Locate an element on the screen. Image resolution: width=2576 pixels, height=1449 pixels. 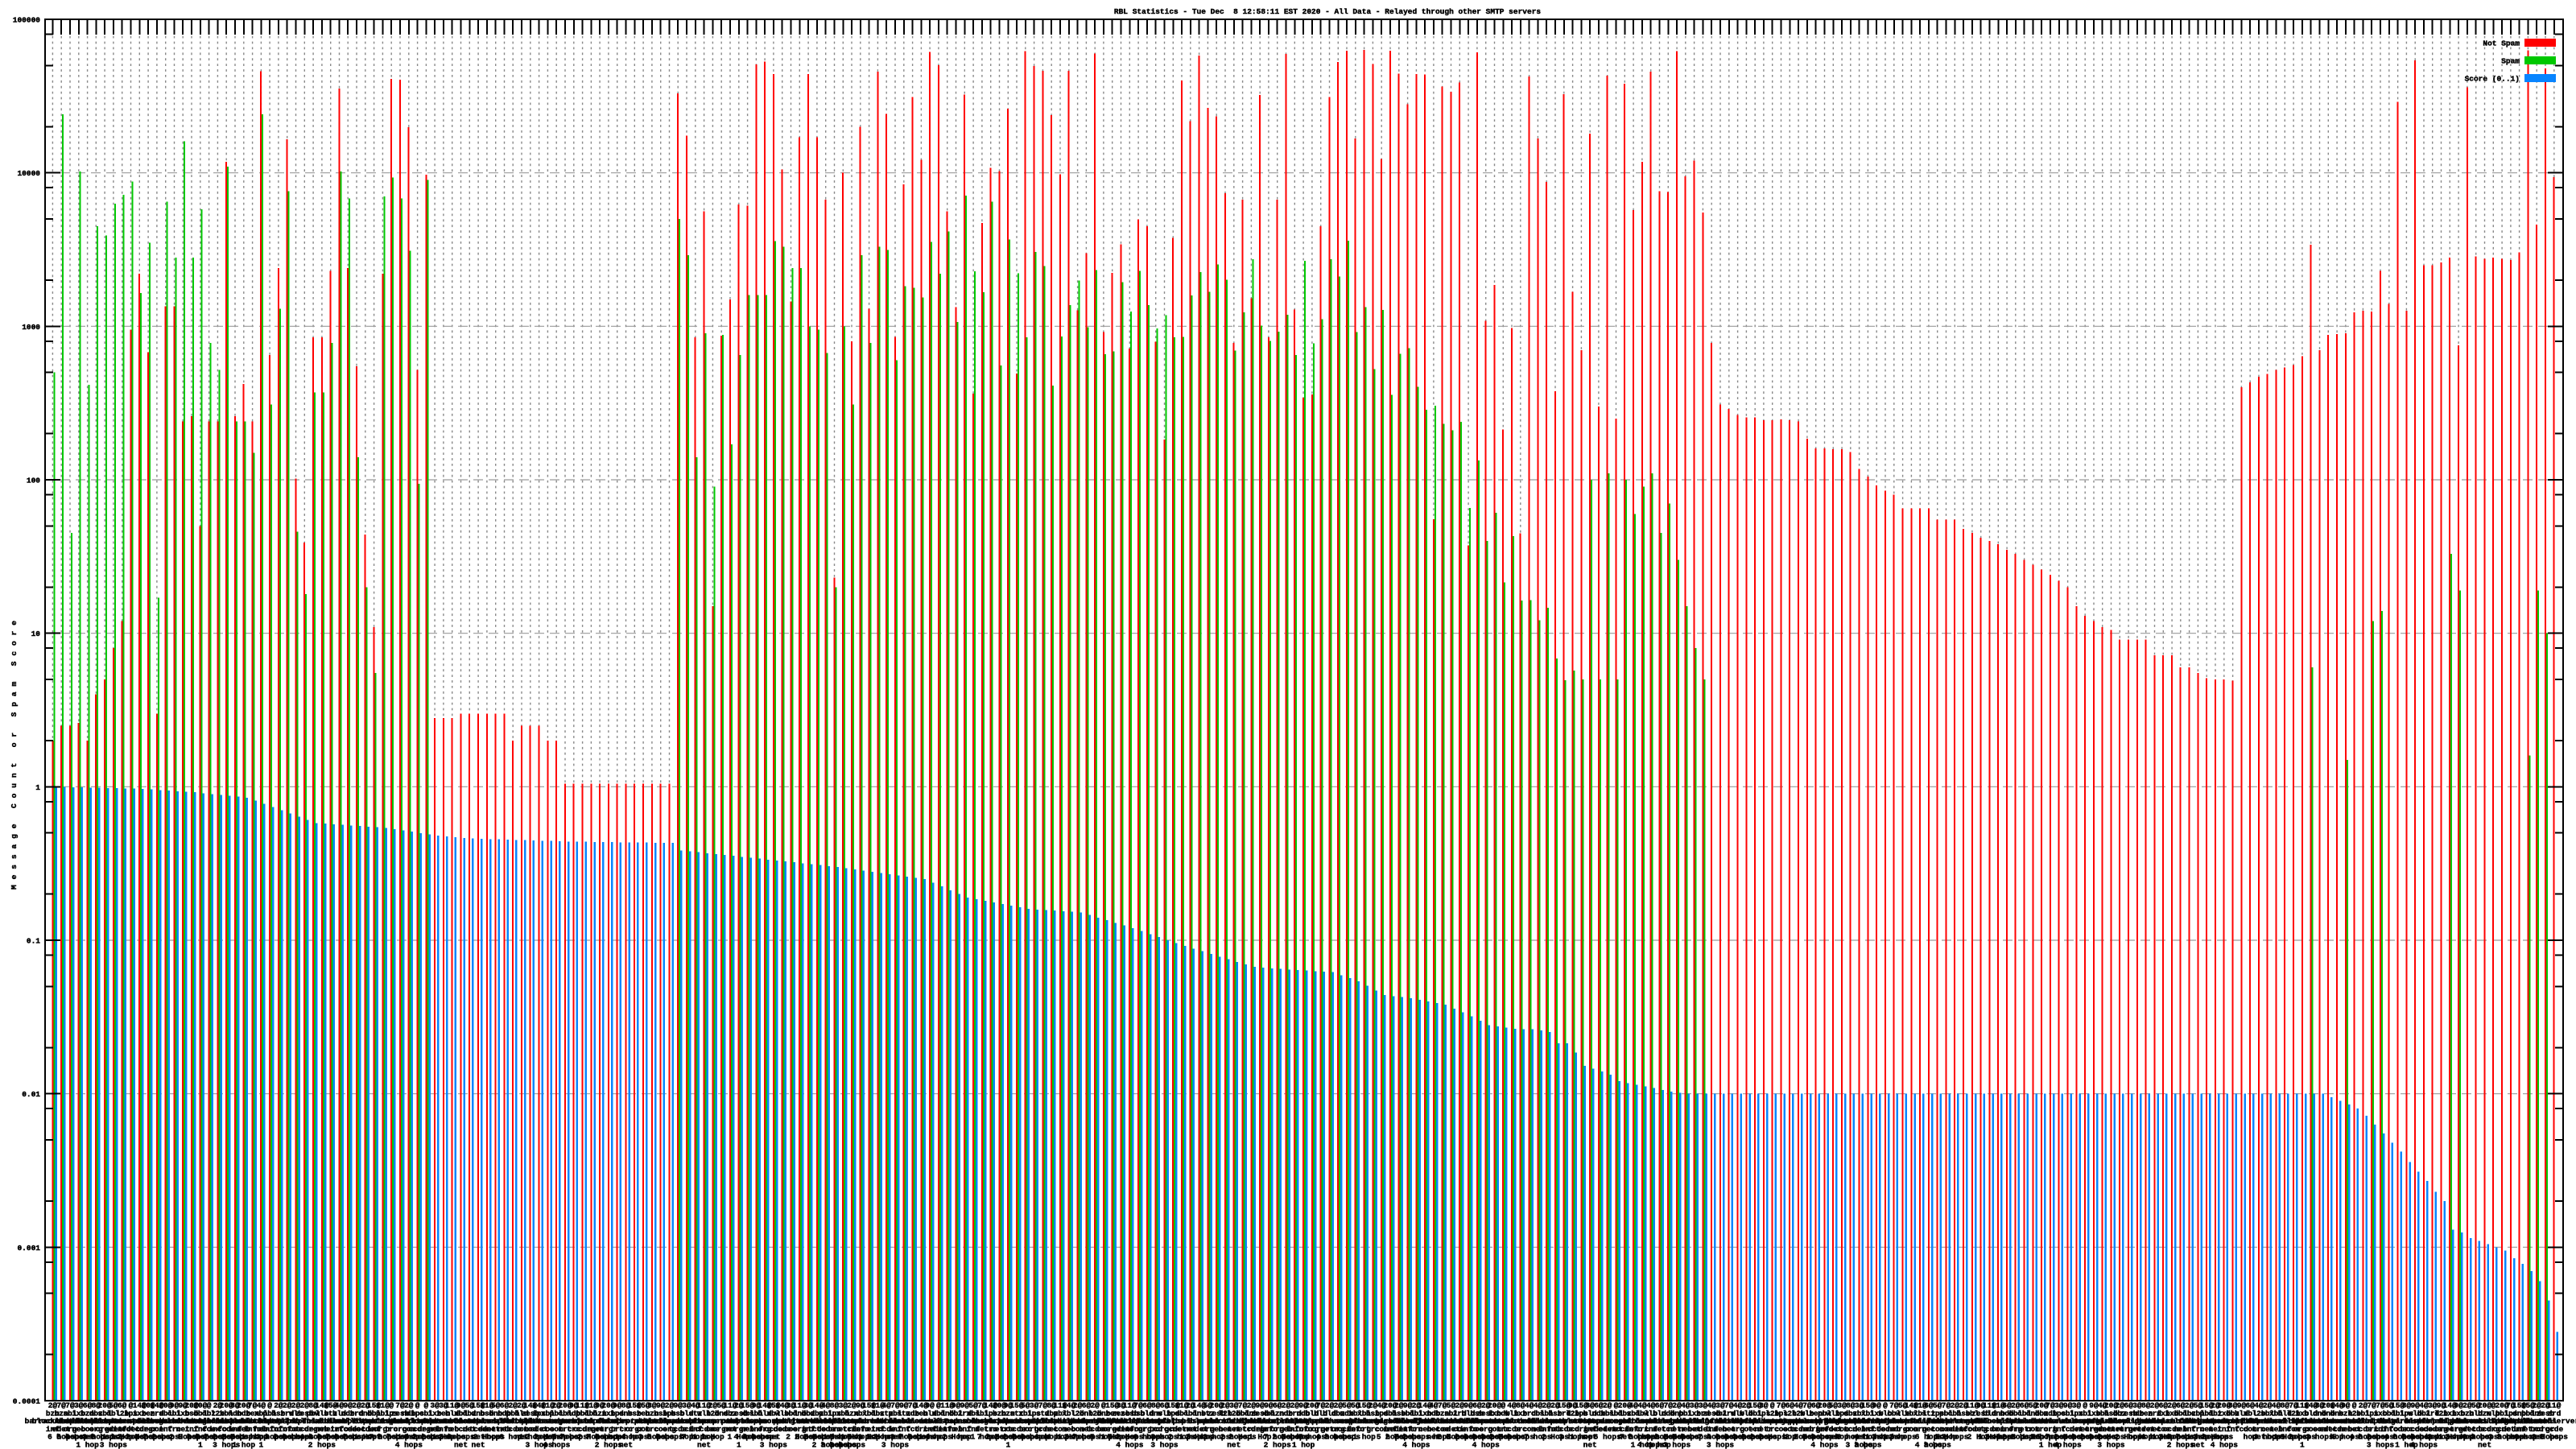
svg-text: zesb is located at coordinates (1485, 1413).